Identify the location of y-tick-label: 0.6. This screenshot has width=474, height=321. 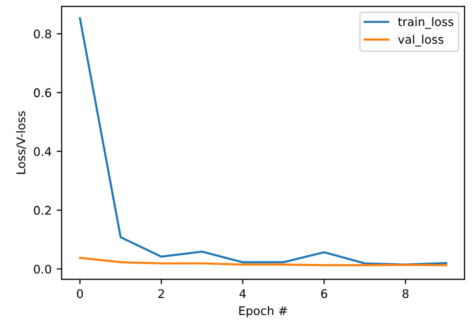
(43, 93).